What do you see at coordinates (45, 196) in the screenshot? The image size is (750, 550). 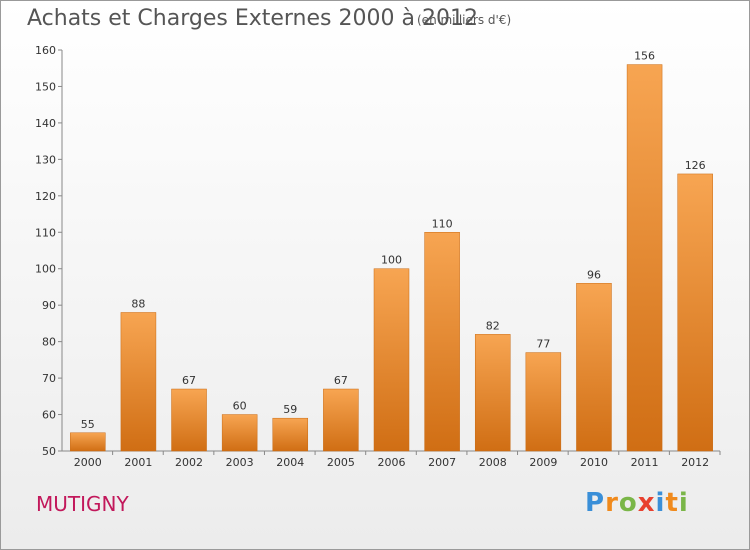 I see `y-tick-label: 120` at bounding box center [45, 196].